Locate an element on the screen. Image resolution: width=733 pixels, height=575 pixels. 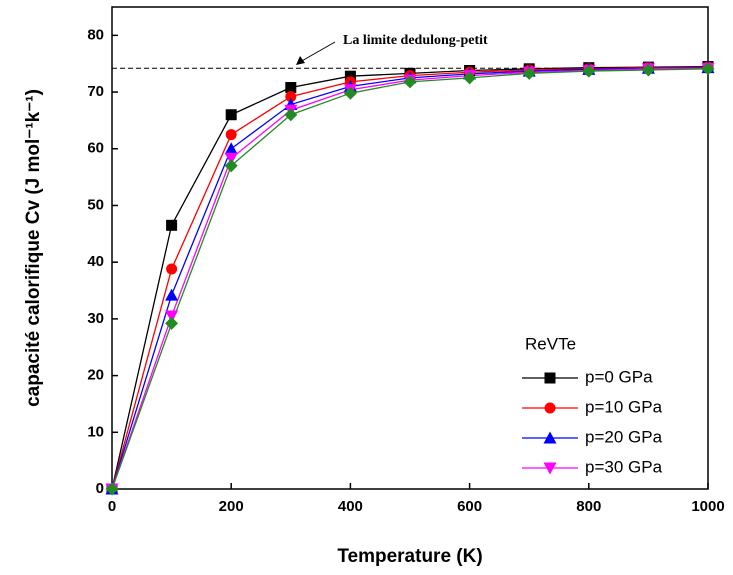
x-tick-label: 1000 is located at coordinates (707, 506).